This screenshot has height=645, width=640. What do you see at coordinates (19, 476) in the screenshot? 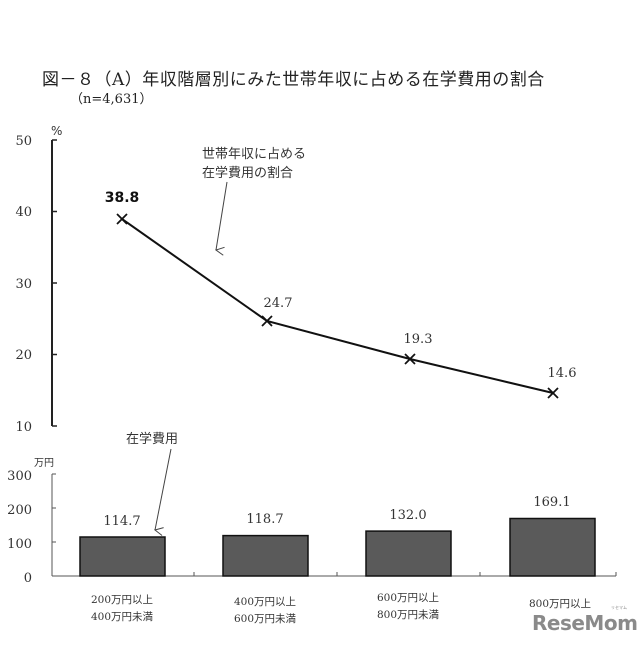
I see `bar-y-tick: 300` at bounding box center [19, 476].